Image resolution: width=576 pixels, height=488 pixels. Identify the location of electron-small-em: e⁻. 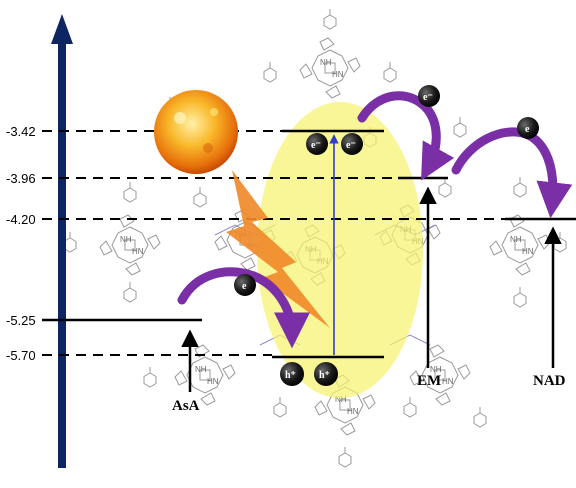
(429, 96).